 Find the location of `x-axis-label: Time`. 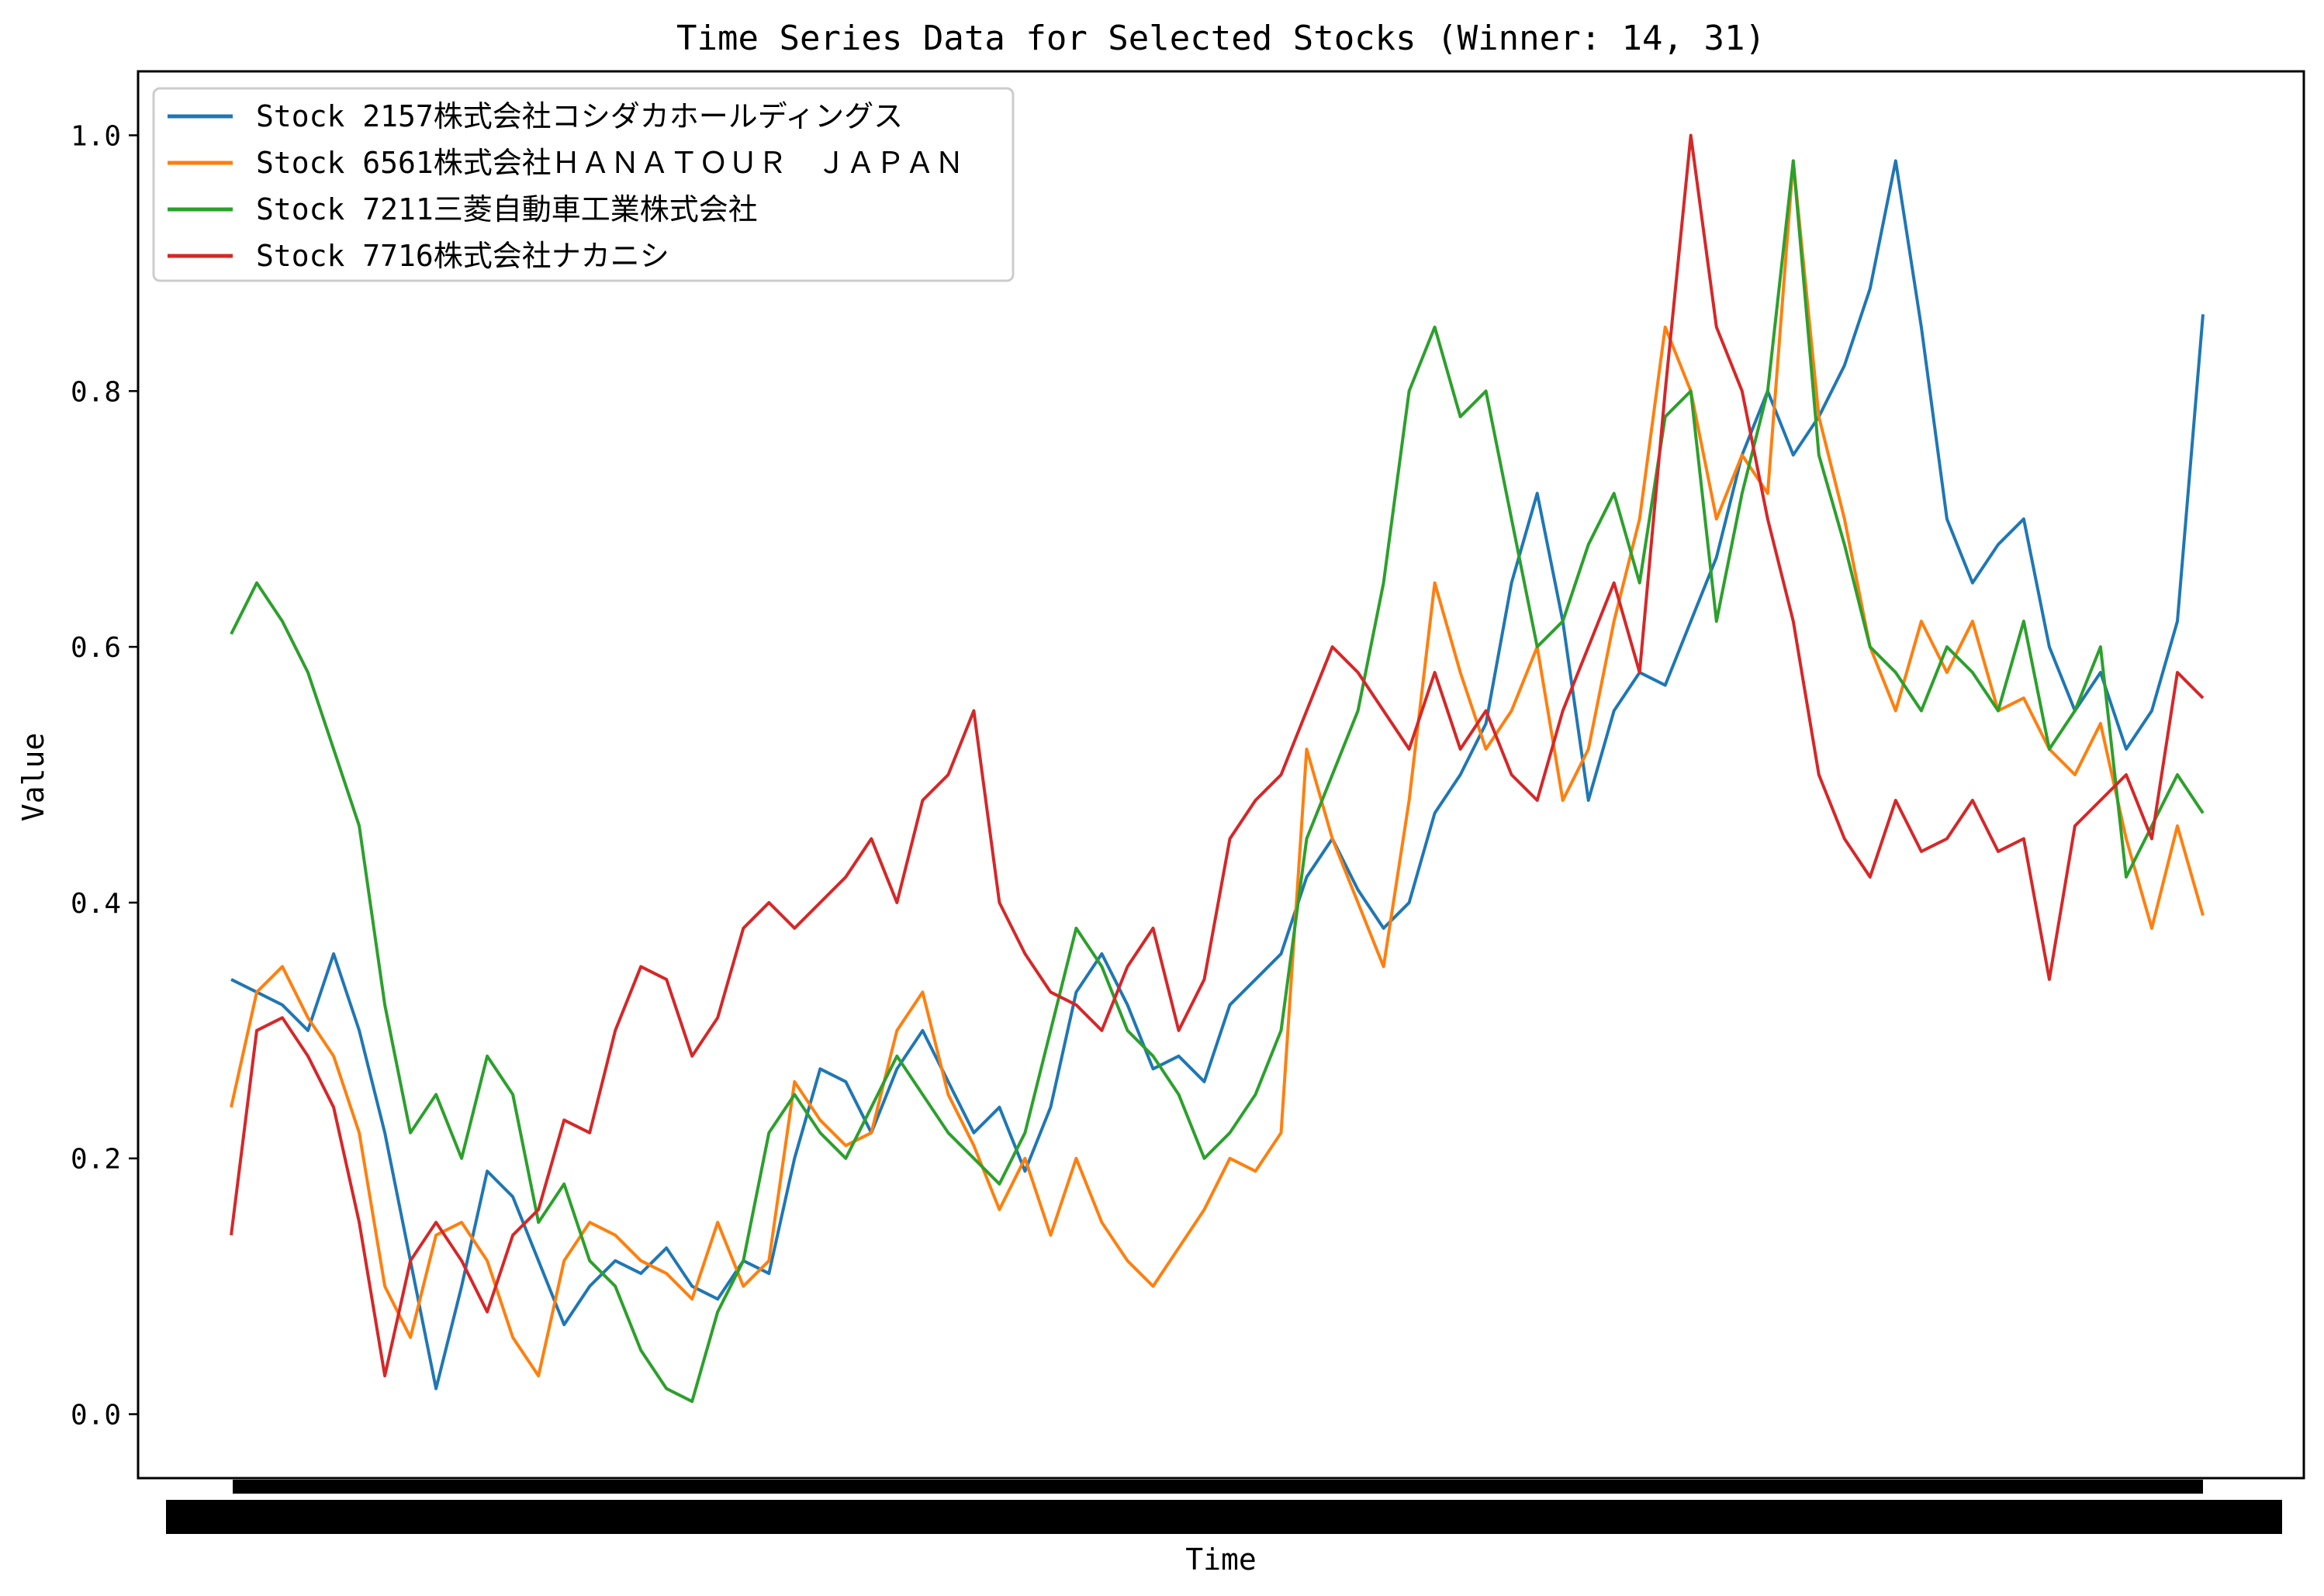

x-axis-label: Time is located at coordinates (1221, 1559).